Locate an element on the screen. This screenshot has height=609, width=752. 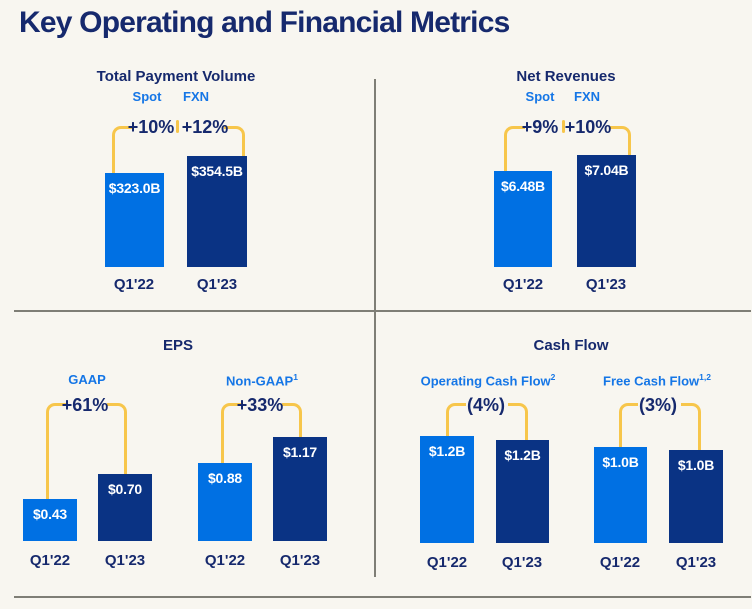
series-label-operating-cash-flow: Operating Cash Flow2 is located at coordinates (488, 380).